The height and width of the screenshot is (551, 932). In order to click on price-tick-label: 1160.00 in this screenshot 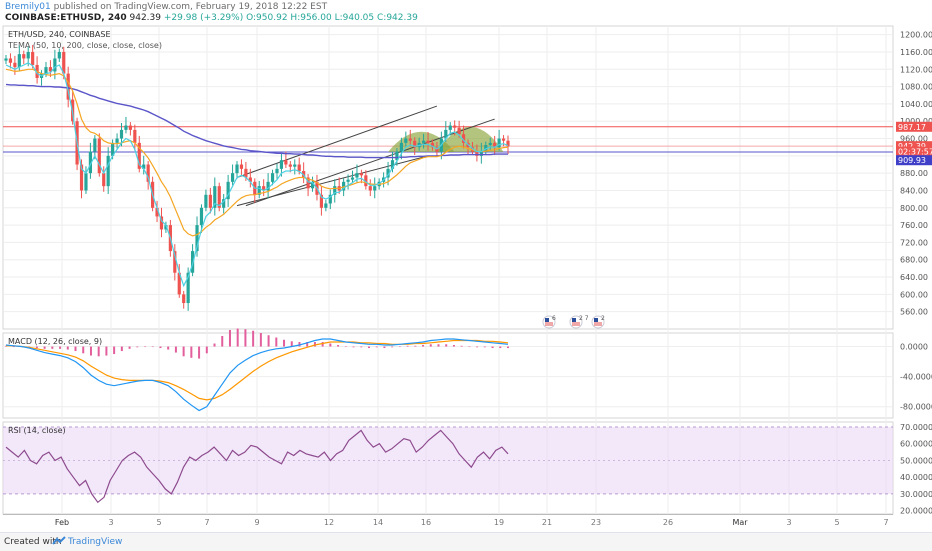, I will do `click(916, 52)`.